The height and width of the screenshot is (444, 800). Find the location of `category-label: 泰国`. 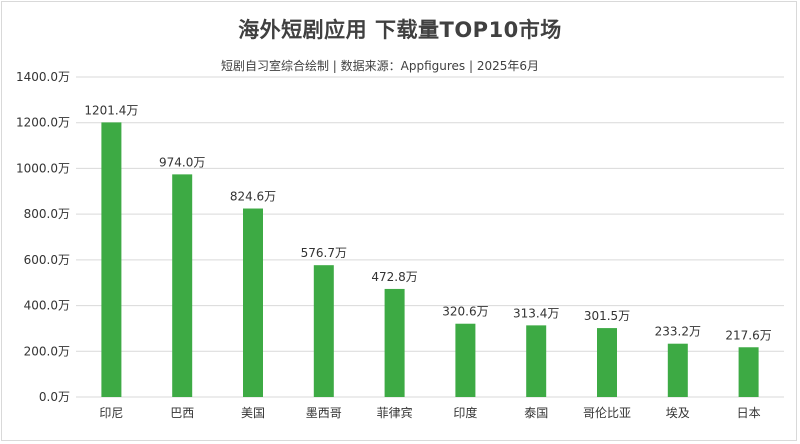

category-label: 泰国 is located at coordinates (536, 413).